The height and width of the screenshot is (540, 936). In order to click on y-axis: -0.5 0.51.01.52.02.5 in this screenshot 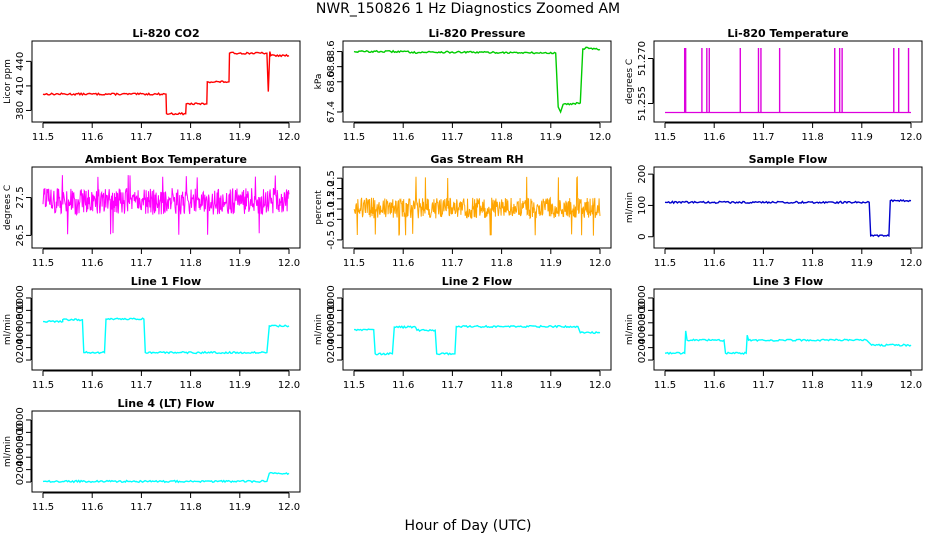, I will do `click(334, 210)`.